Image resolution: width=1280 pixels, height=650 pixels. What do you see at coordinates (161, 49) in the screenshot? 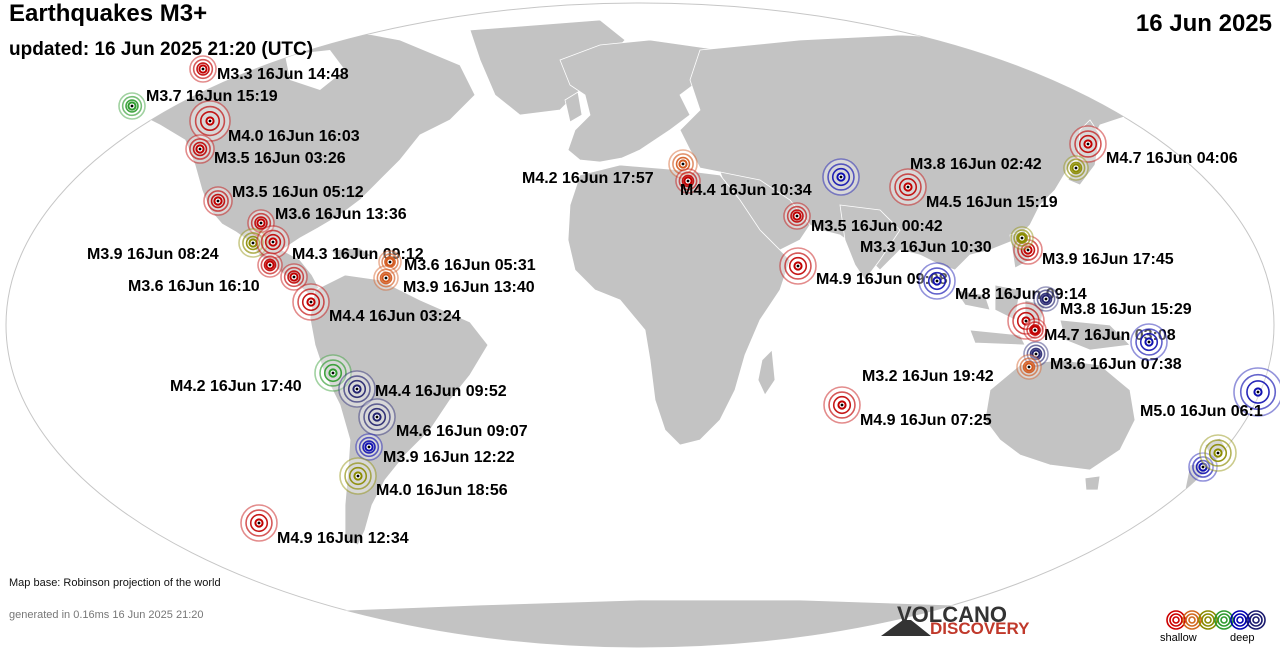
I see `updated-timestamp: updated: 16 Jun 2025 21:20 (UTC)` at bounding box center [161, 49].